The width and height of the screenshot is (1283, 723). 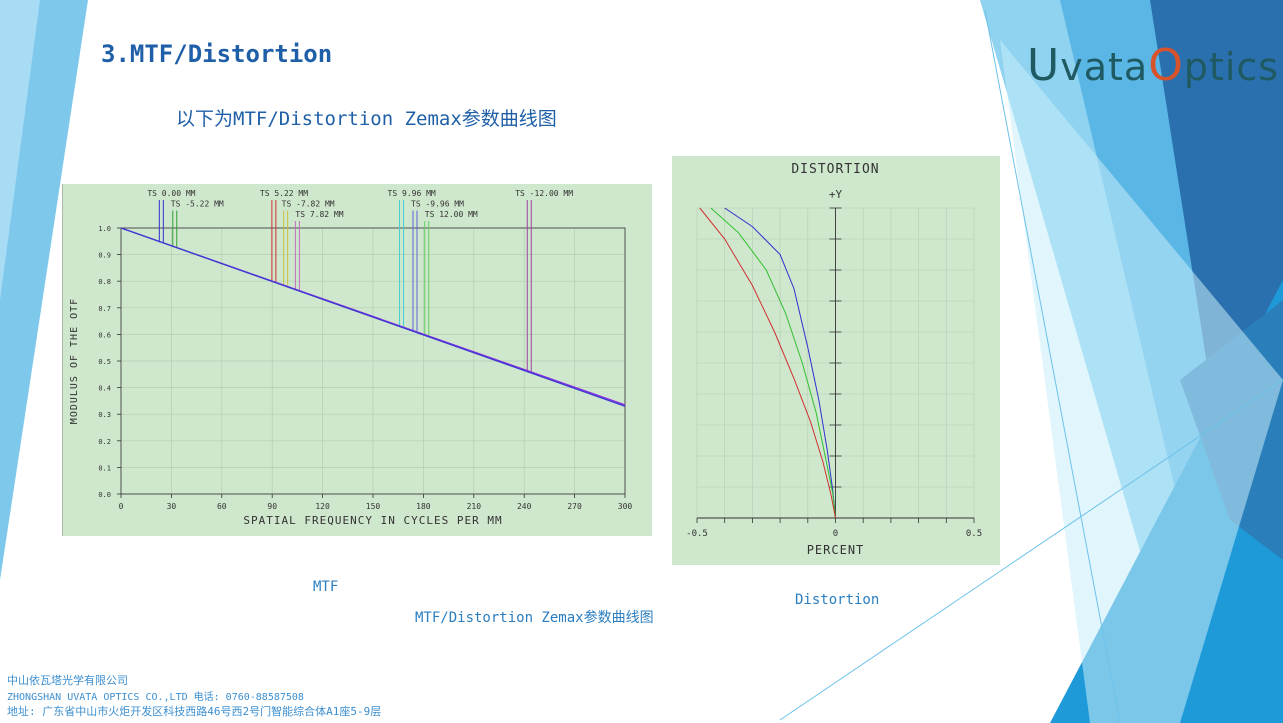 What do you see at coordinates (104, 282) in the screenshot?
I see `y-tick-label: 0.8` at bounding box center [104, 282].